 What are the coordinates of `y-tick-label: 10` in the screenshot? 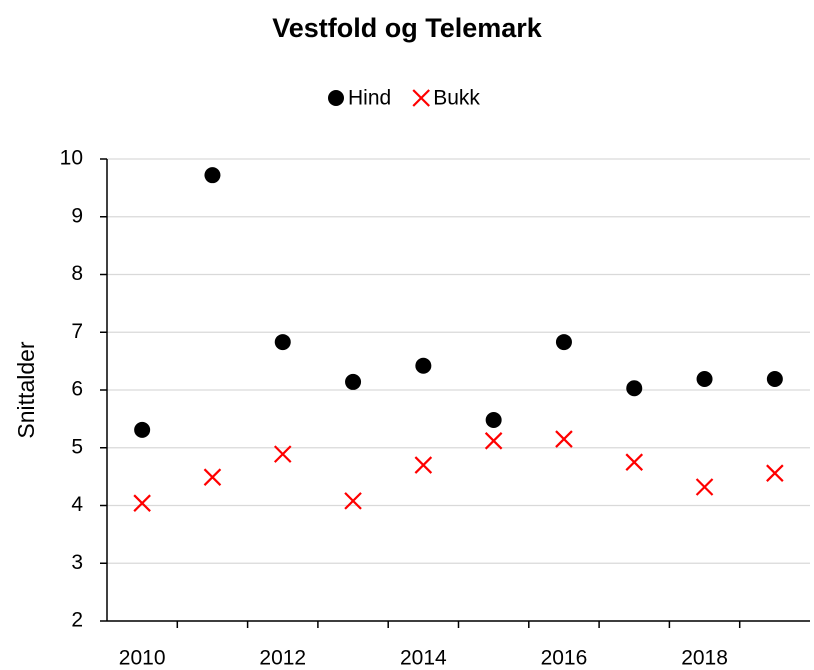 It's located at (71, 158).